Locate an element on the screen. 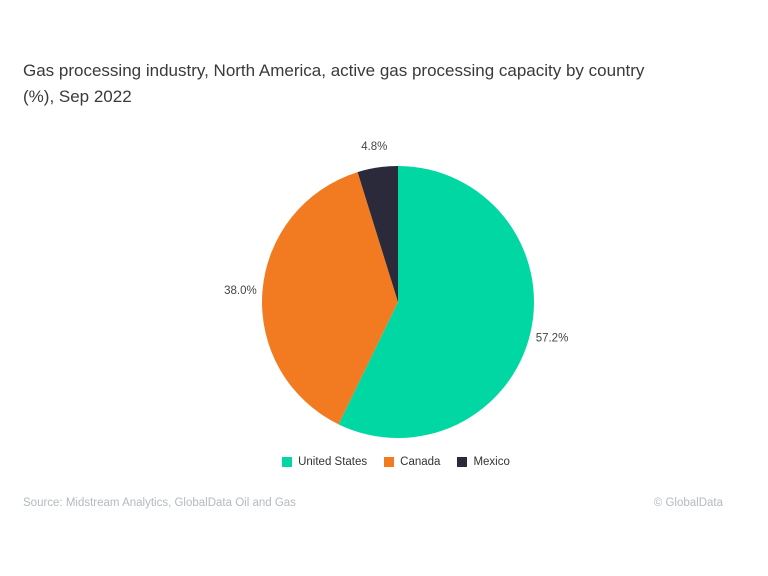 The image size is (768, 576). pie-slice-canada is located at coordinates (329, 298).